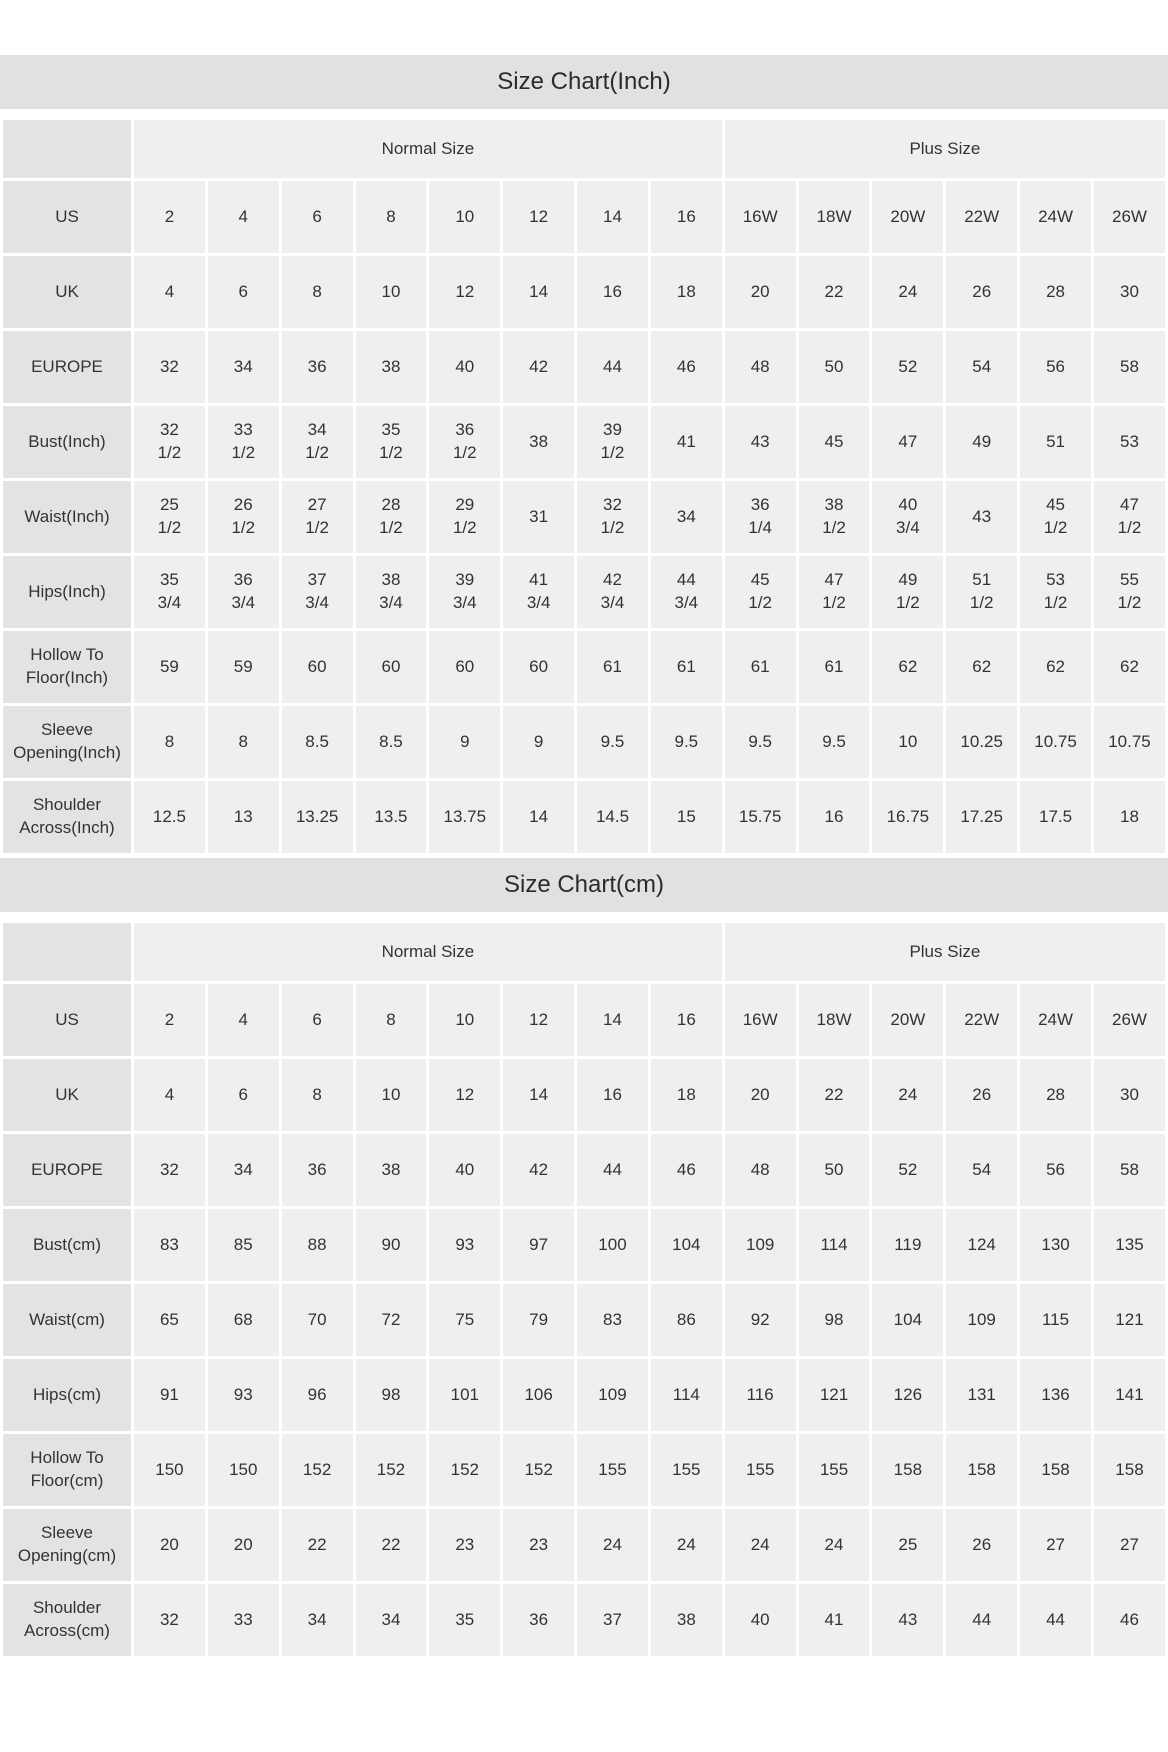 Image resolution: width=1168 pixels, height=1752 pixels. What do you see at coordinates (317, 1170) in the screenshot?
I see `size-cell: 36` at bounding box center [317, 1170].